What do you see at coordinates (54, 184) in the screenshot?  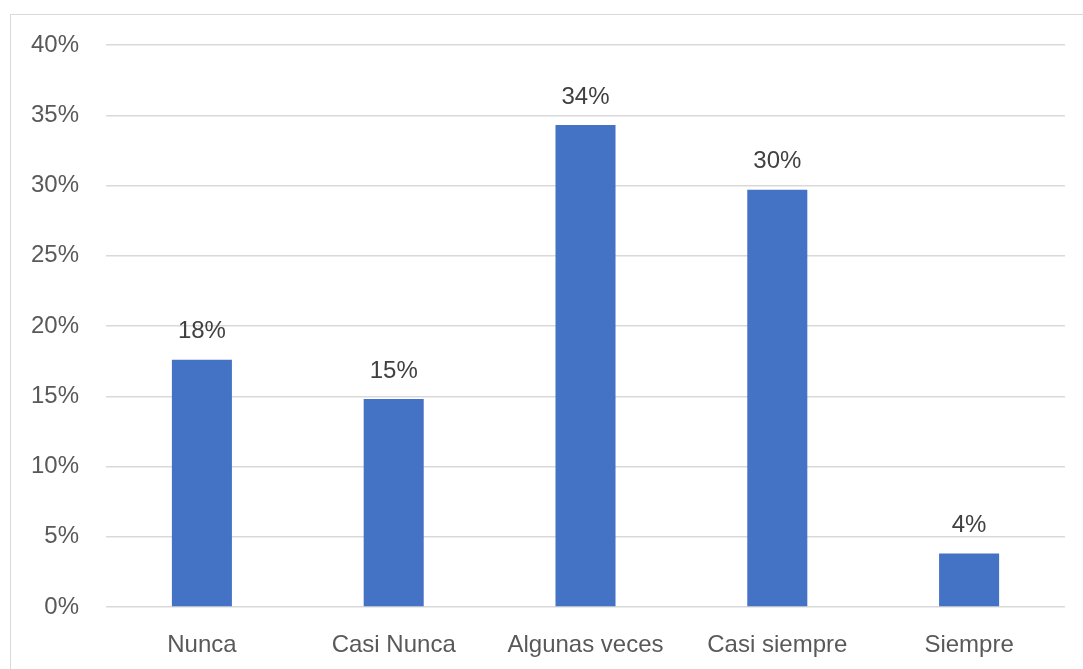 I see `y-tick-label: 30%` at bounding box center [54, 184].